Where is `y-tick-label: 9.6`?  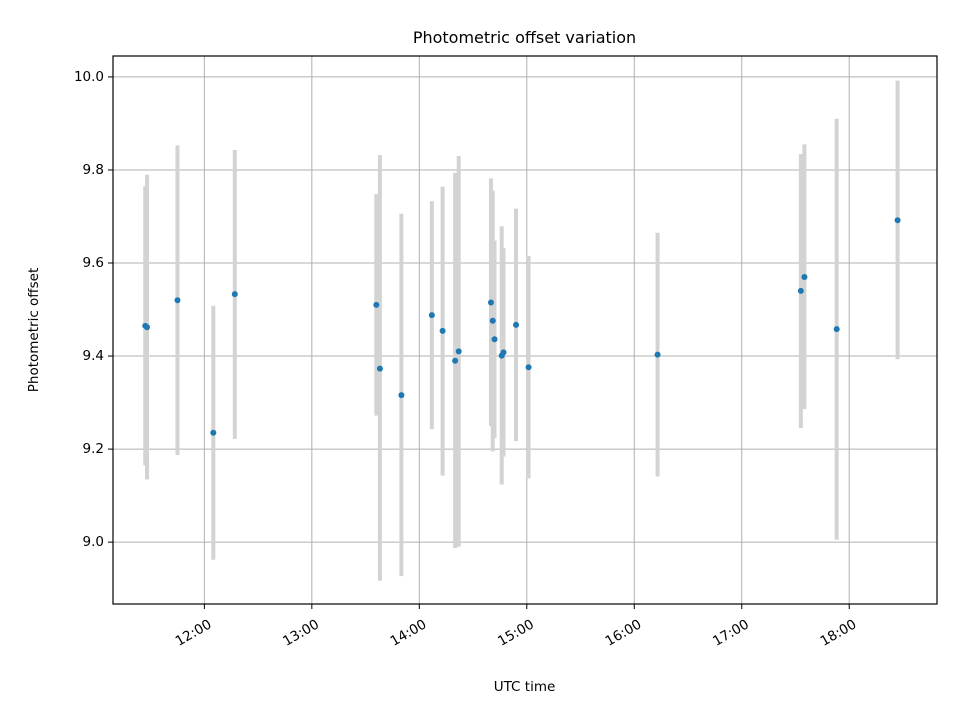
y-tick-label: 9.6 is located at coordinates (93, 263).